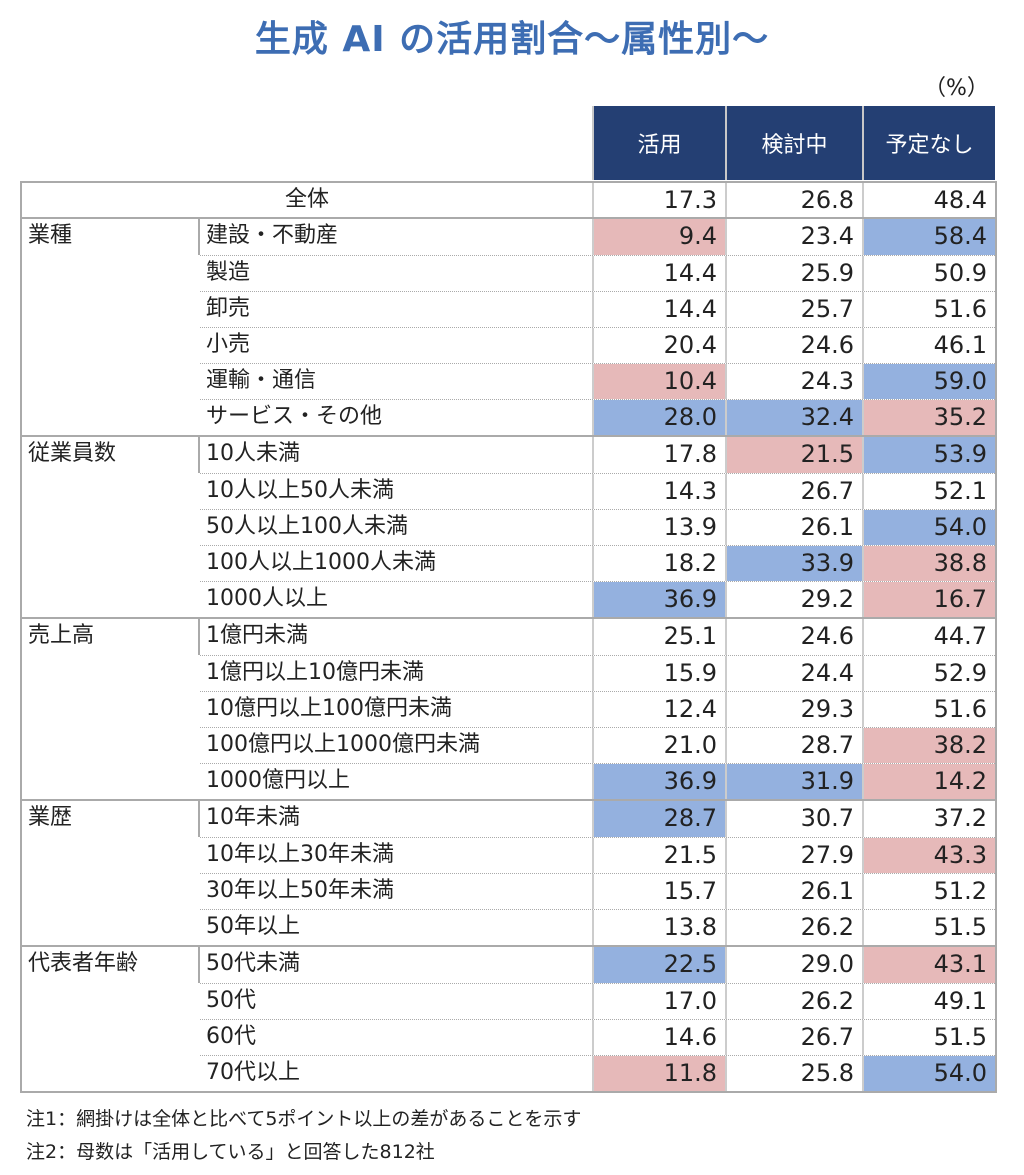  What do you see at coordinates (928, 345) in the screenshot?
I see `value-cell: 46.1` at bounding box center [928, 345].